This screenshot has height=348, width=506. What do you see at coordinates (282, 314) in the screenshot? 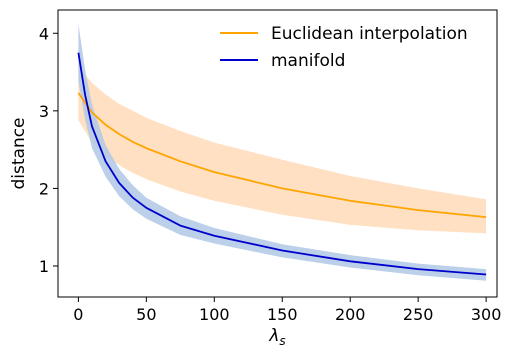
I see `x-tick-label: 150` at bounding box center [282, 314].